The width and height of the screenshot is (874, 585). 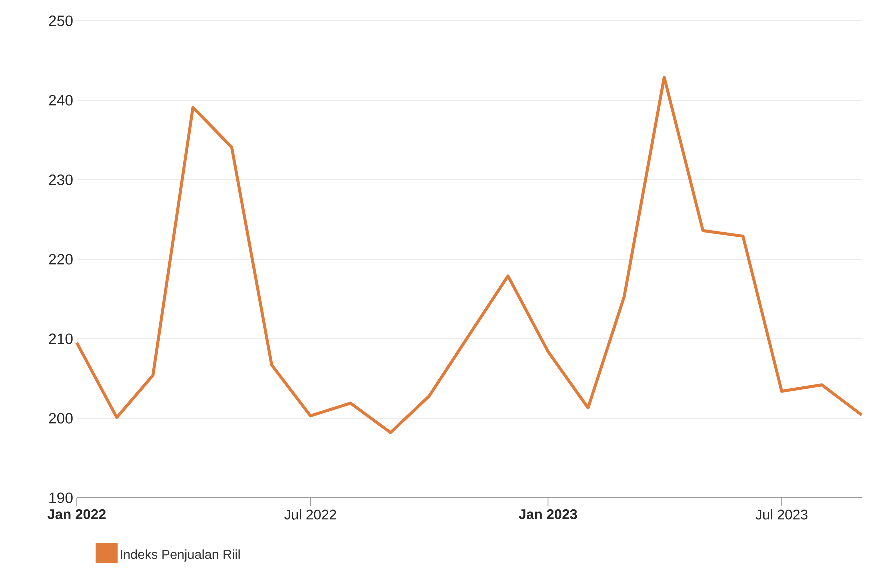 What do you see at coordinates (61, 418) in the screenshot?
I see `y-tick-label: 200` at bounding box center [61, 418].